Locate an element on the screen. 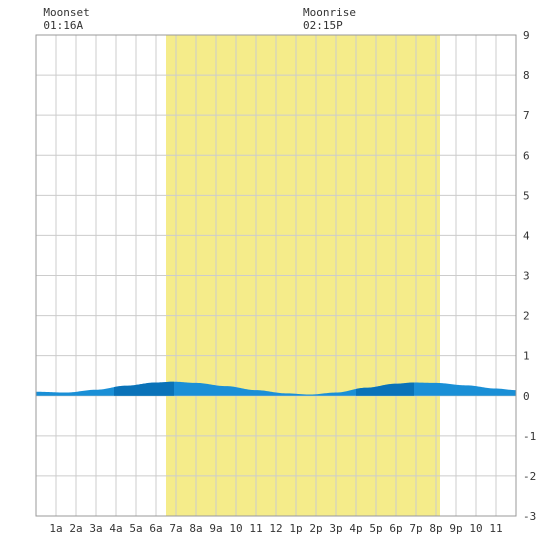 The width and height of the screenshot is (550, 550). x-tick-label: 3a is located at coordinates (95, 528).